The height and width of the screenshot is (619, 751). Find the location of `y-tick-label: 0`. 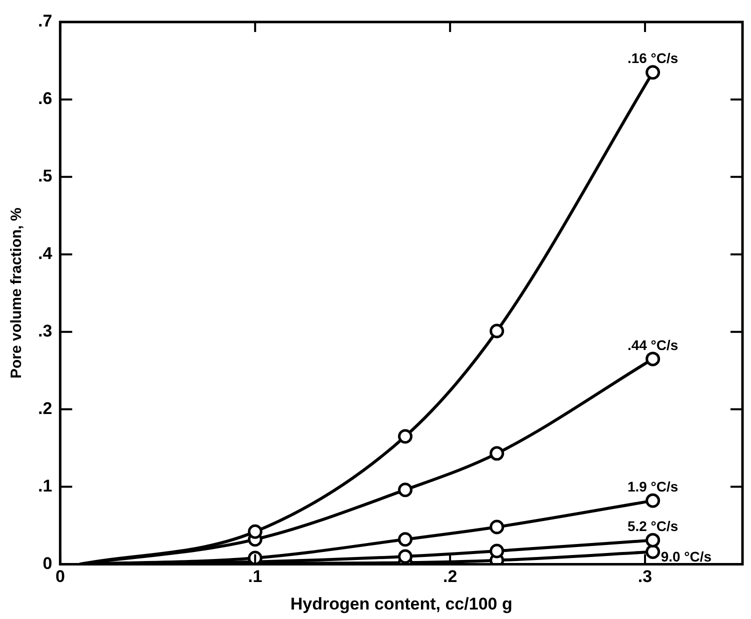

y-tick-label: 0 is located at coordinates (47, 563).